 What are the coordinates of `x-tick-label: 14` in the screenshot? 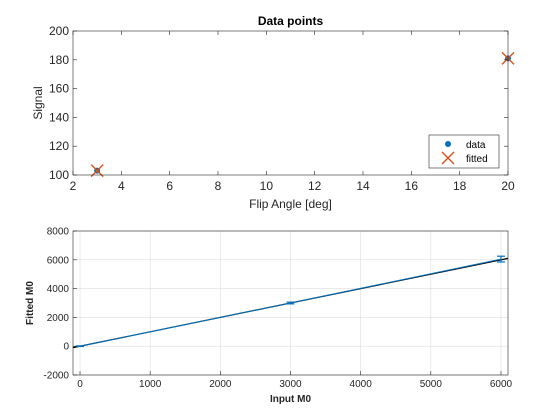 It's located at (363, 186).